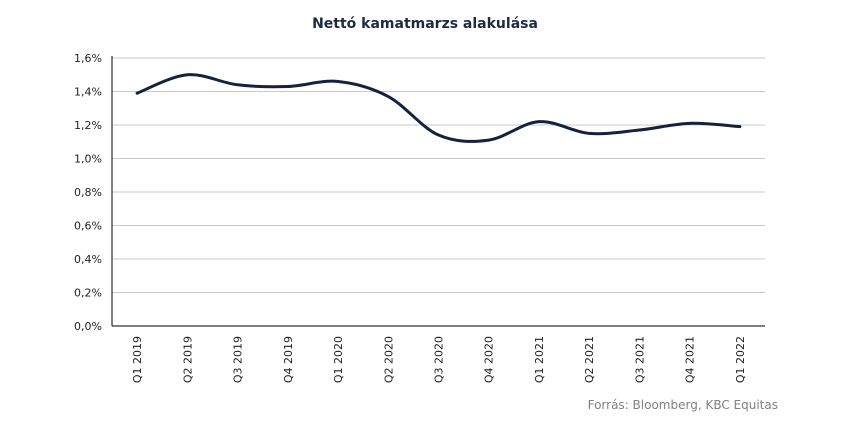 This screenshot has height=433, width=850. Describe the element at coordinates (88, 259) in the screenshot. I see `y-tick-label: 0,4%` at that location.